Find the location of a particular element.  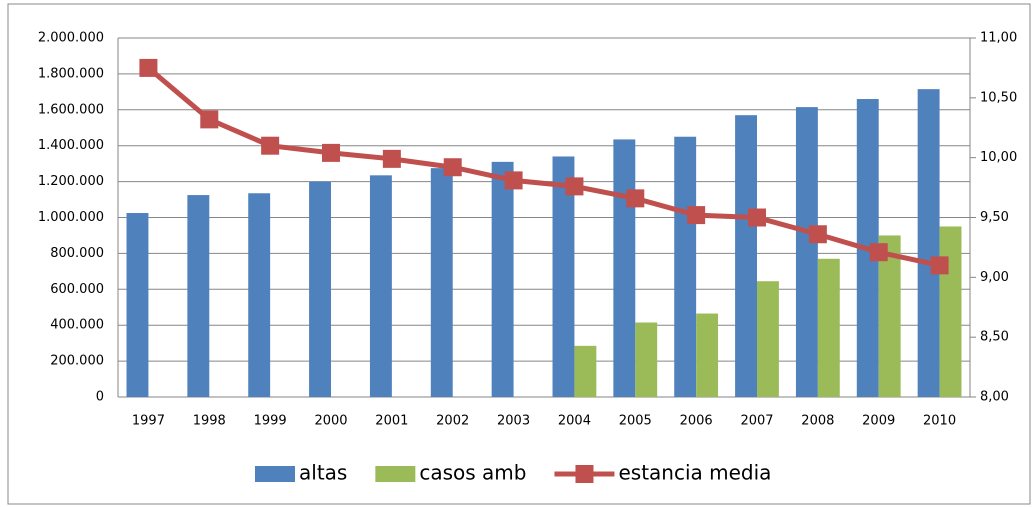

y2-tick-label: 8,50 is located at coordinates (994, 337).